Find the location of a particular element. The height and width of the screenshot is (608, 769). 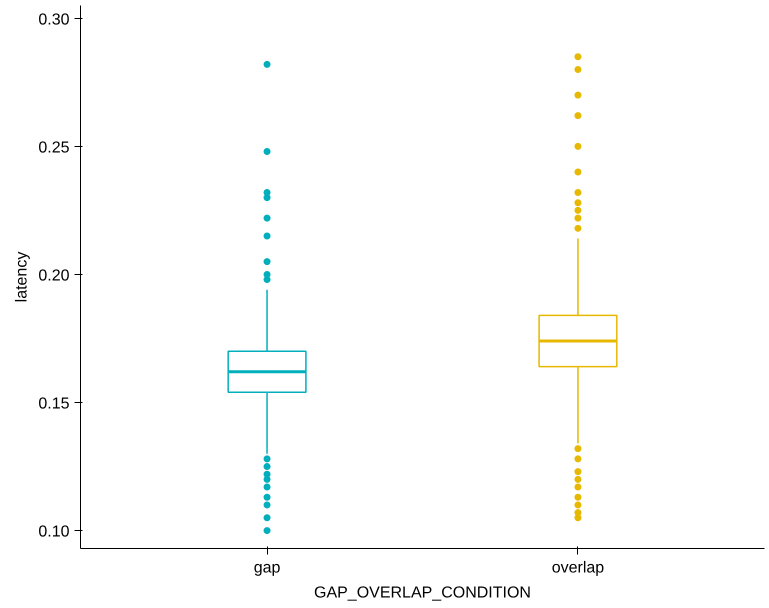

y-tick-label: 0.30 is located at coordinates (54, 19).